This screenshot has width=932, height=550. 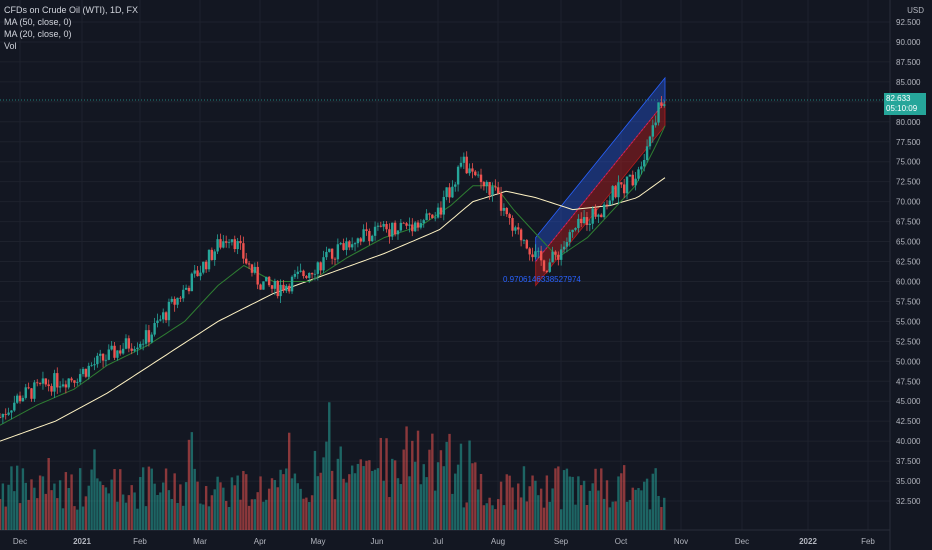 What do you see at coordinates (10, 46) in the screenshot?
I see `legend-vol: Vol` at bounding box center [10, 46].